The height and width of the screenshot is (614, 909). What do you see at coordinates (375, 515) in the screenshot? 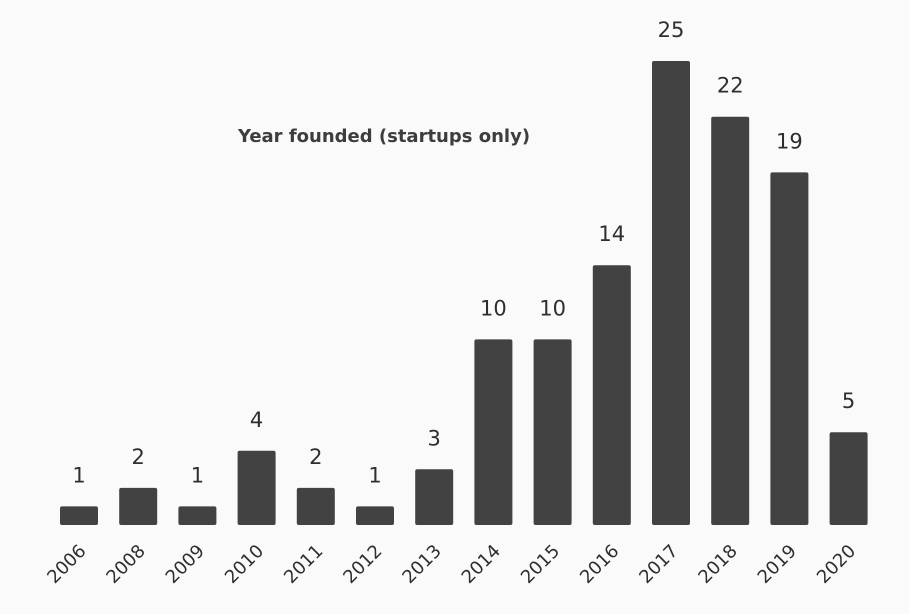
I see `bar-2012` at bounding box center [375, 515].